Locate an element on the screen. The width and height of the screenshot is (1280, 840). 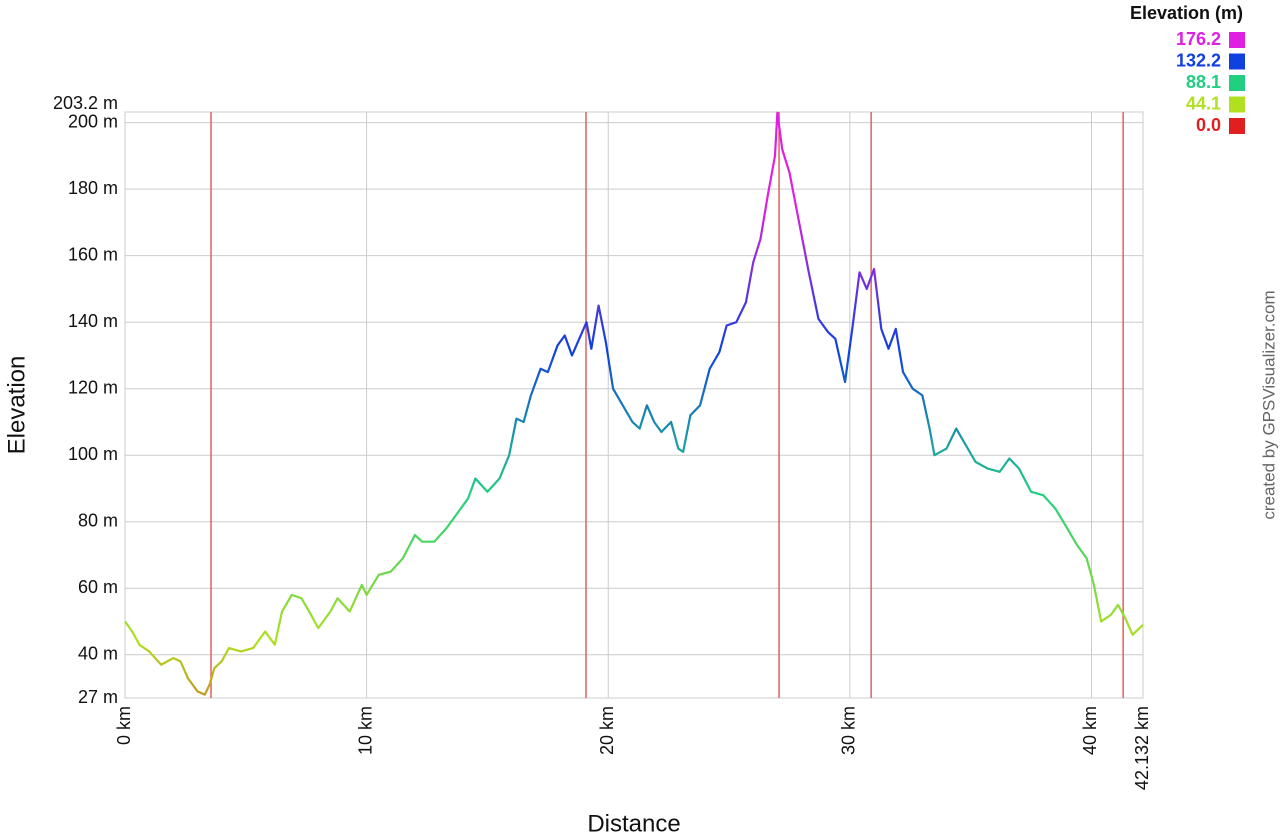
y-tick-label: 203.2 m is located at coordinates (85, 103).